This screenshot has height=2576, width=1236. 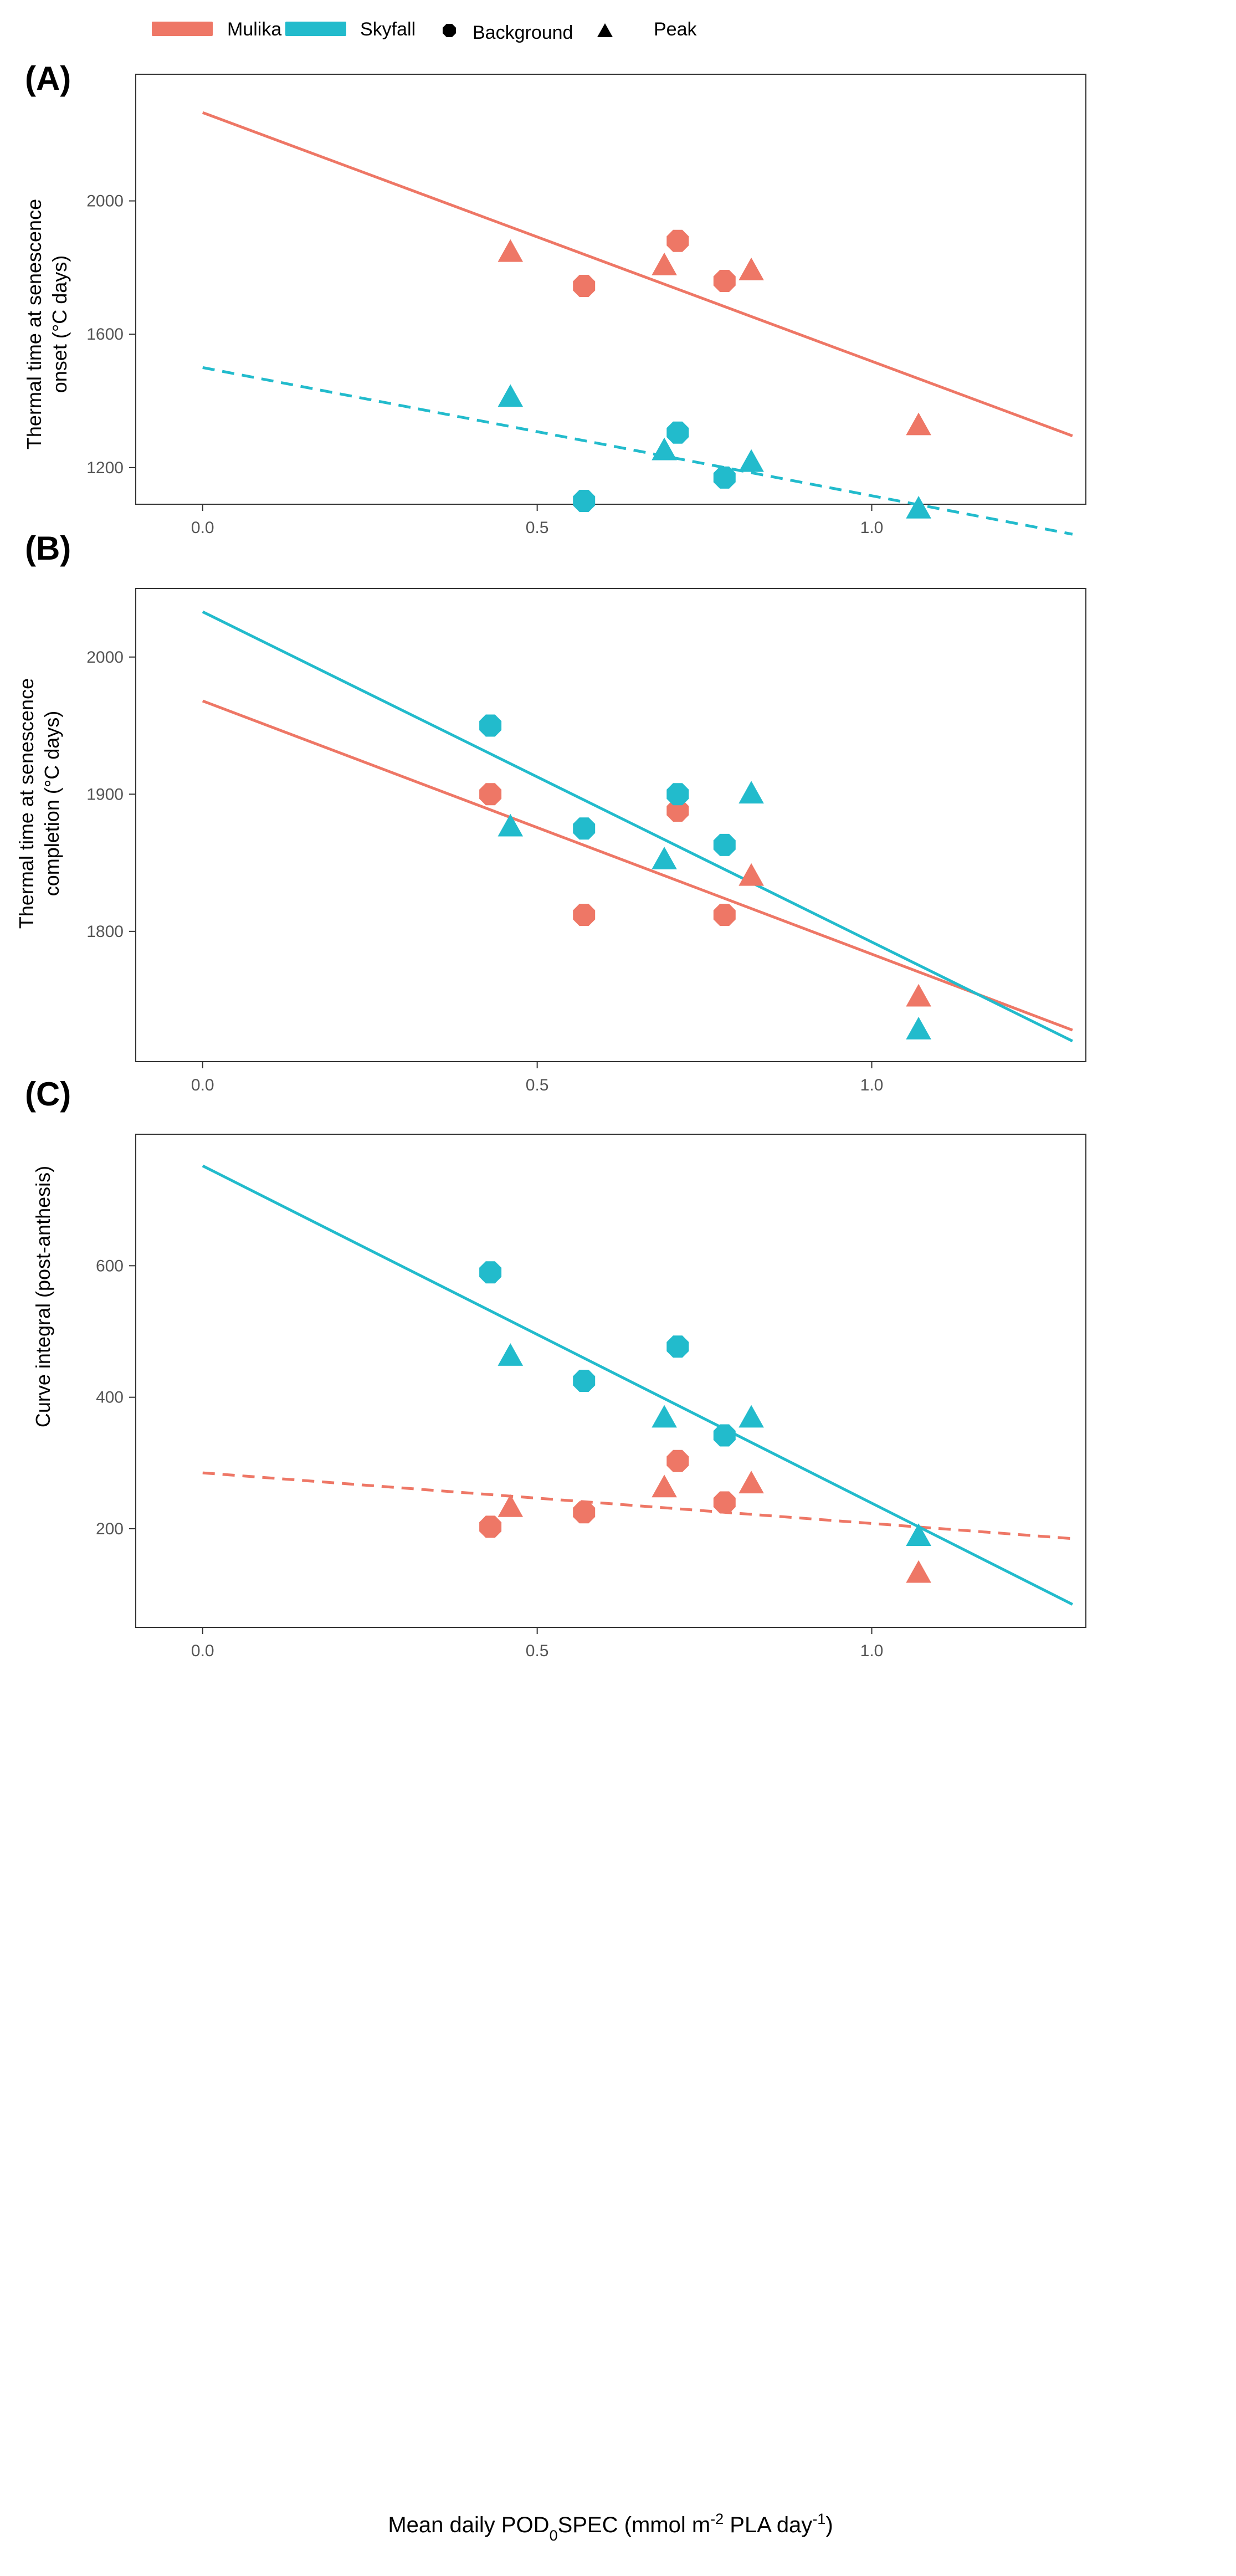 I want to click on ylabel-a-line-1: Thermal time at senescence, so click(x=34, y=324).